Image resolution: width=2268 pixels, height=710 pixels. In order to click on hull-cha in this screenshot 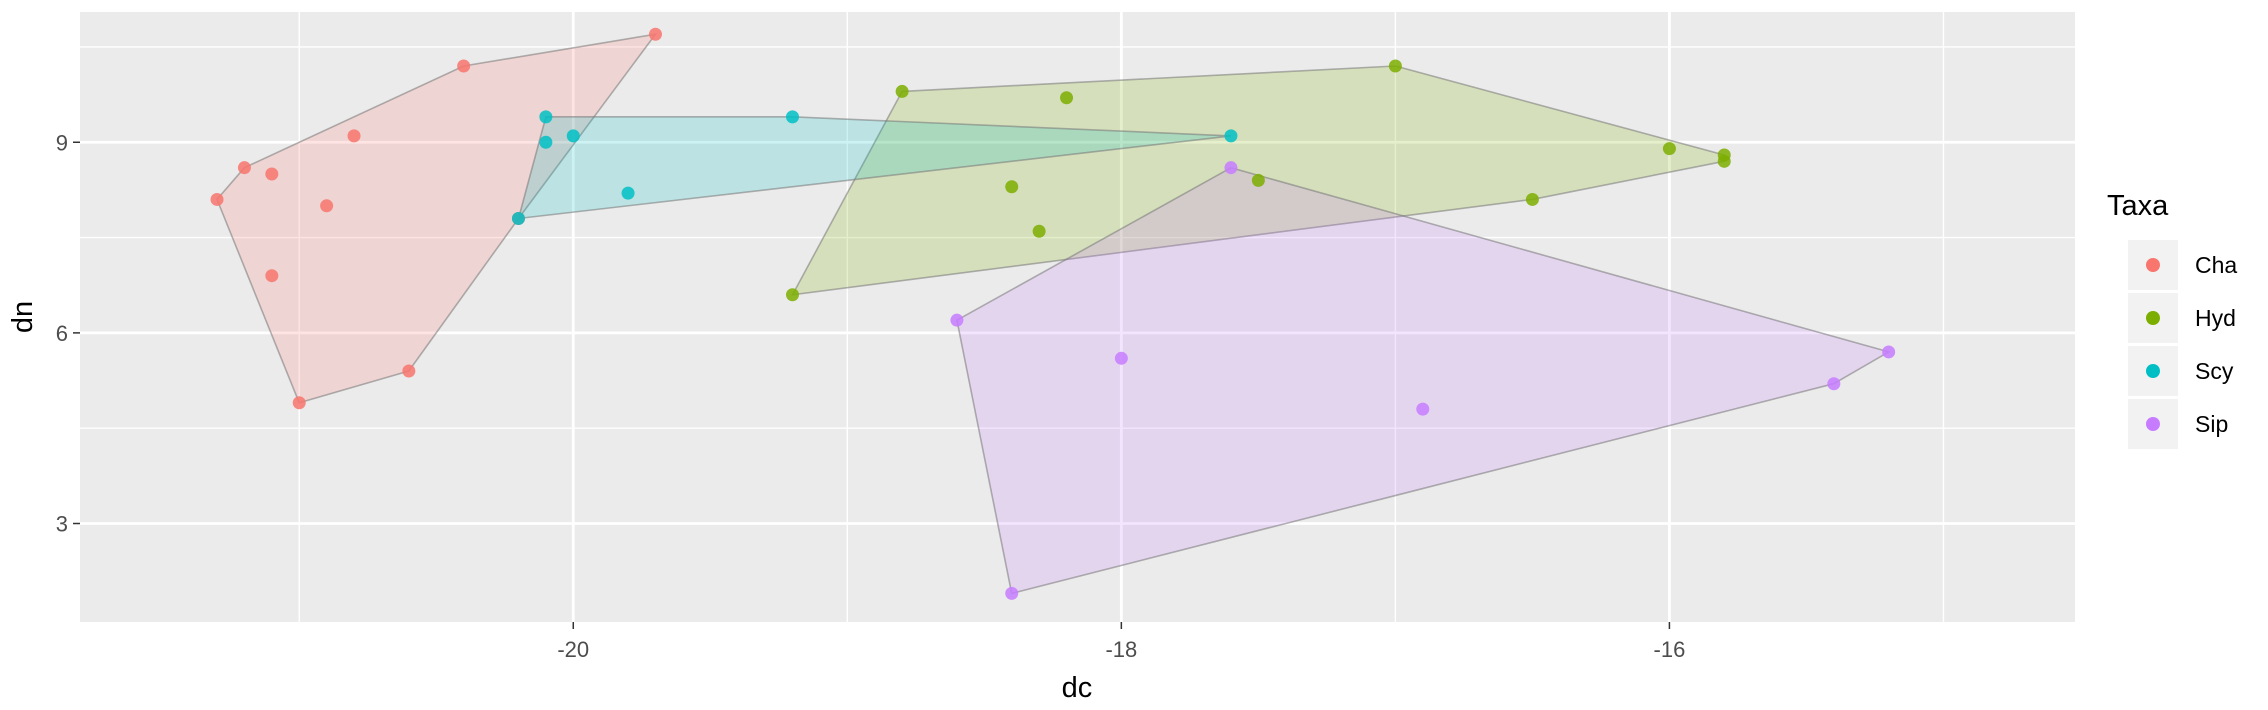, I will do `click(437, 218)`.